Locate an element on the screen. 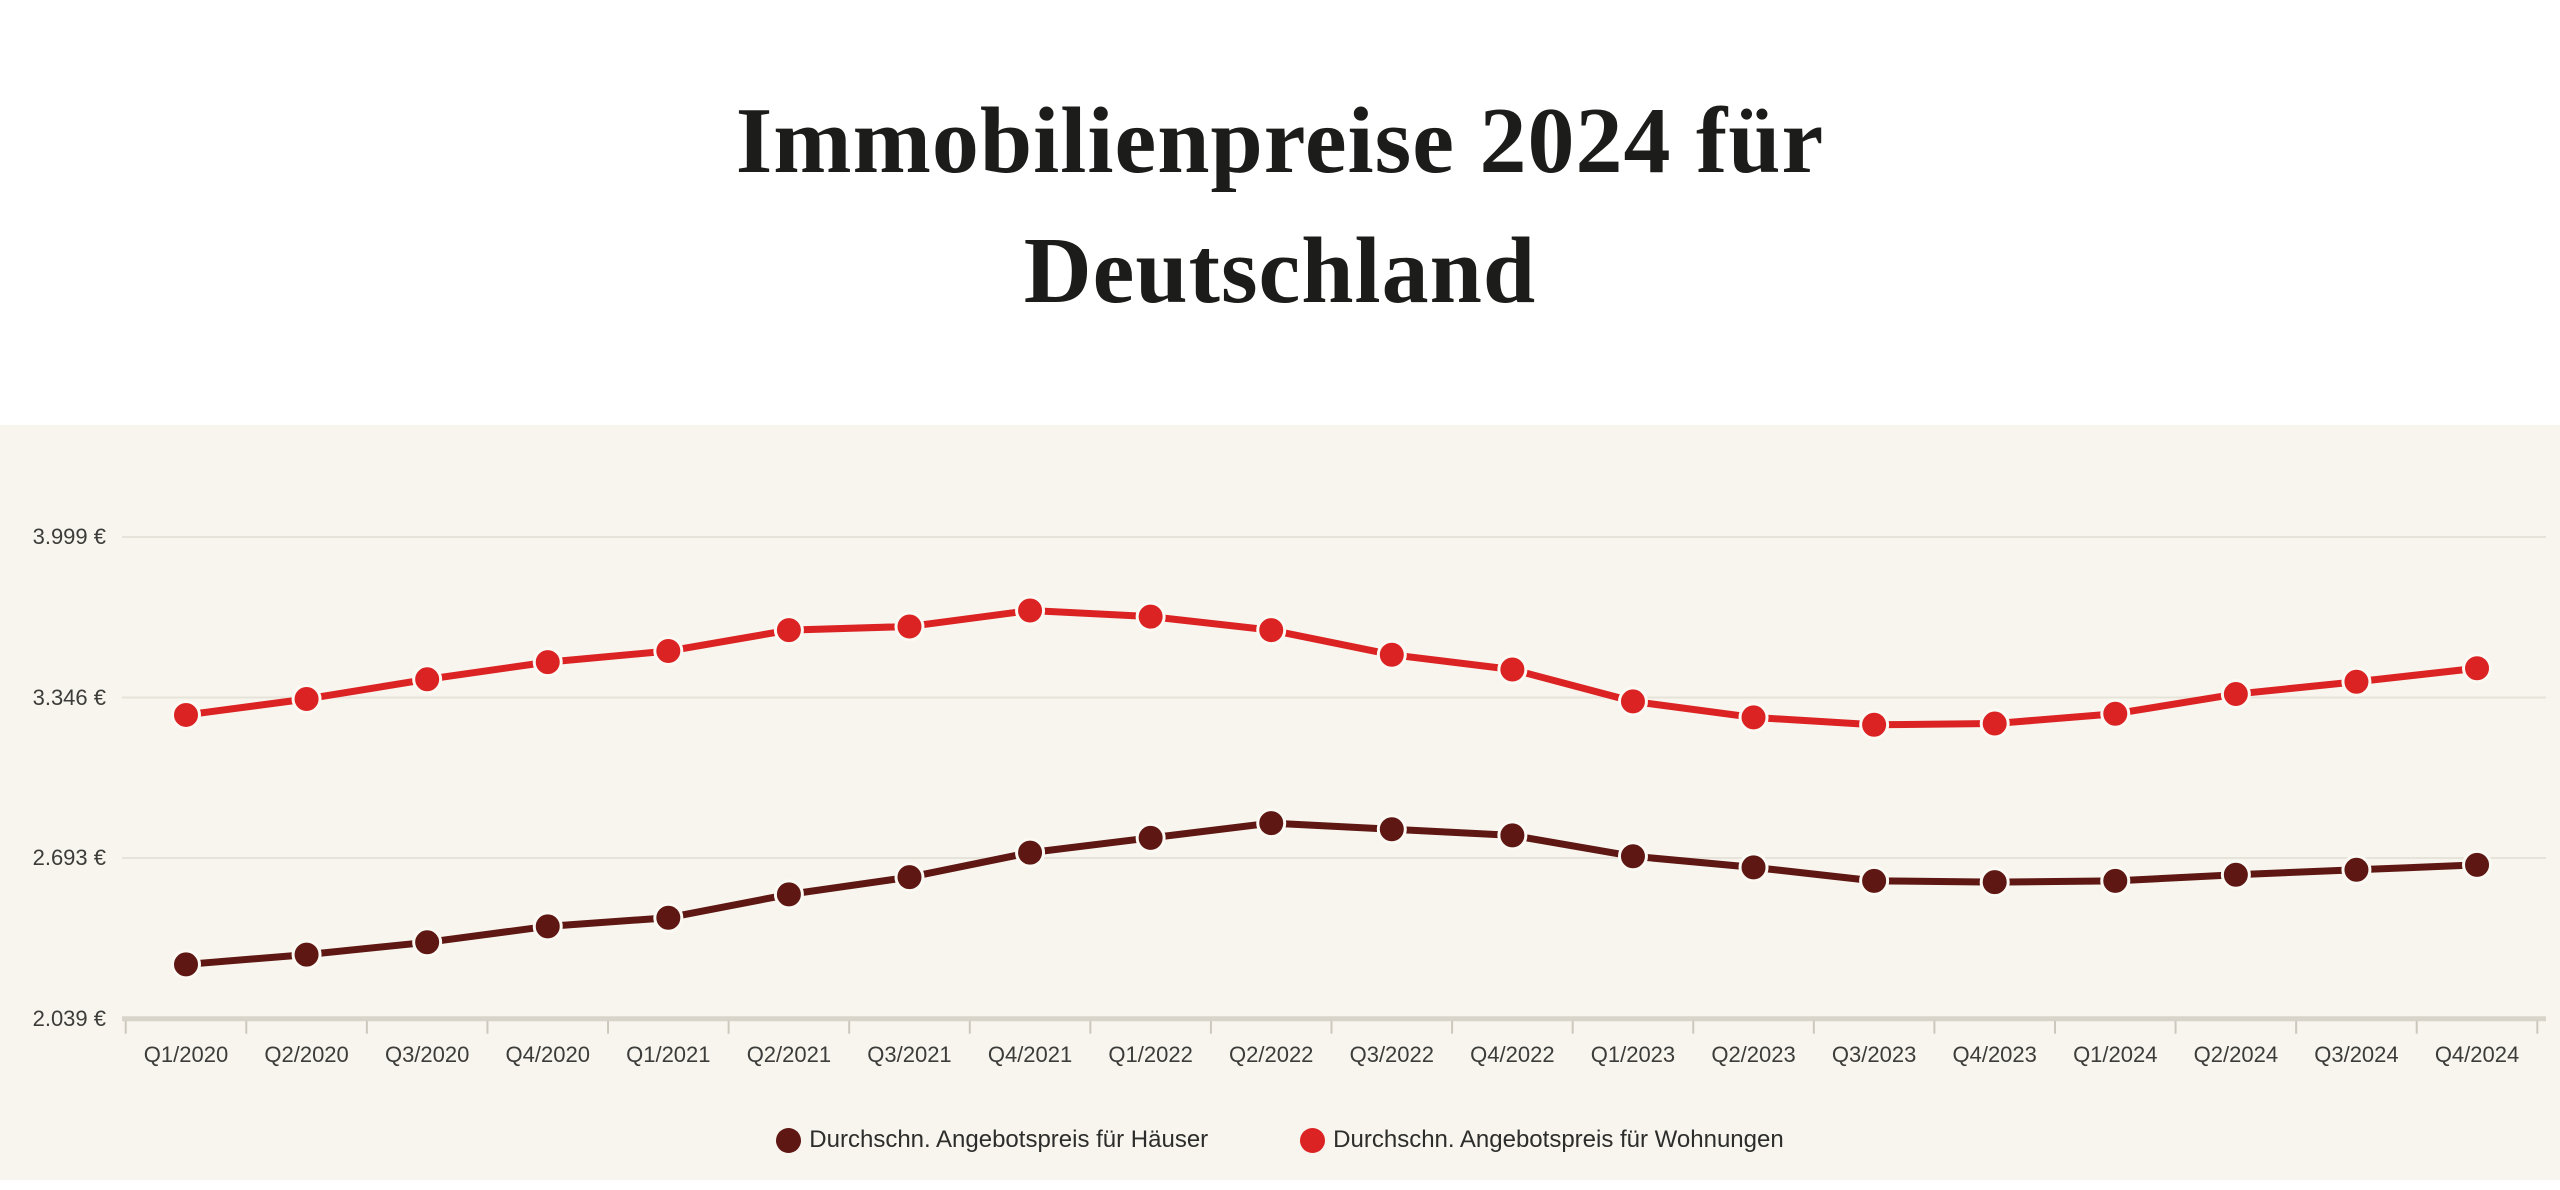  apartments-point-Q1/2020 is located at coordinates (186, 714).